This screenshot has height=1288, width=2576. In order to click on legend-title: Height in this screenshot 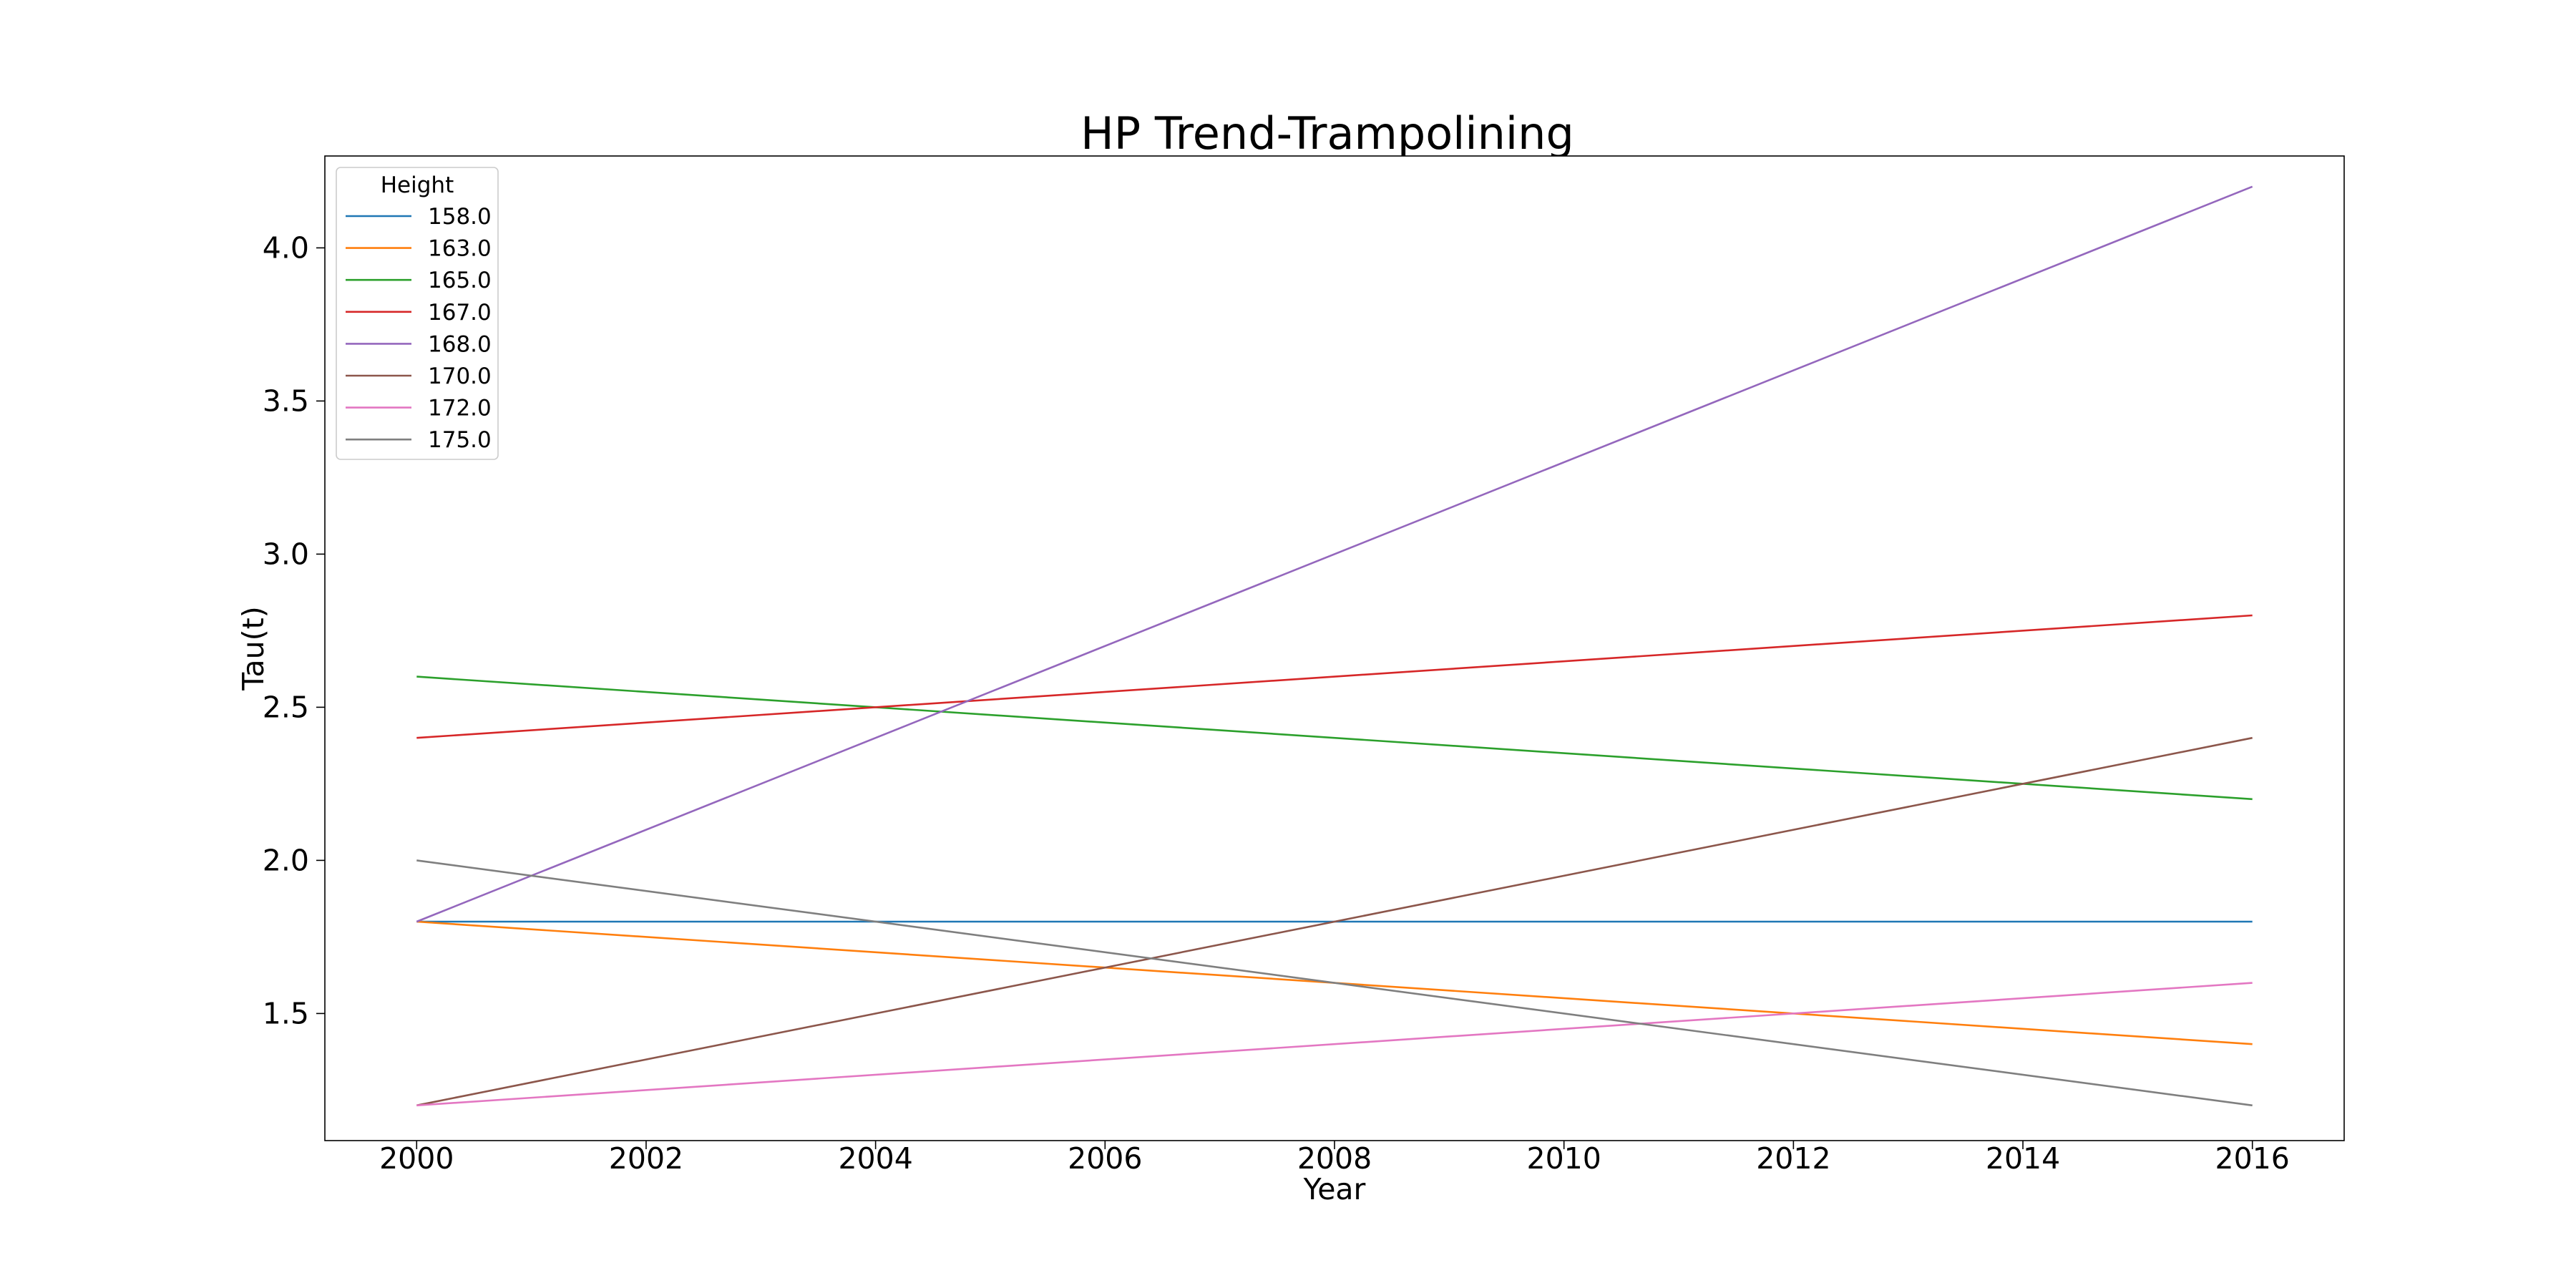, I will do `click(417, 185)`.